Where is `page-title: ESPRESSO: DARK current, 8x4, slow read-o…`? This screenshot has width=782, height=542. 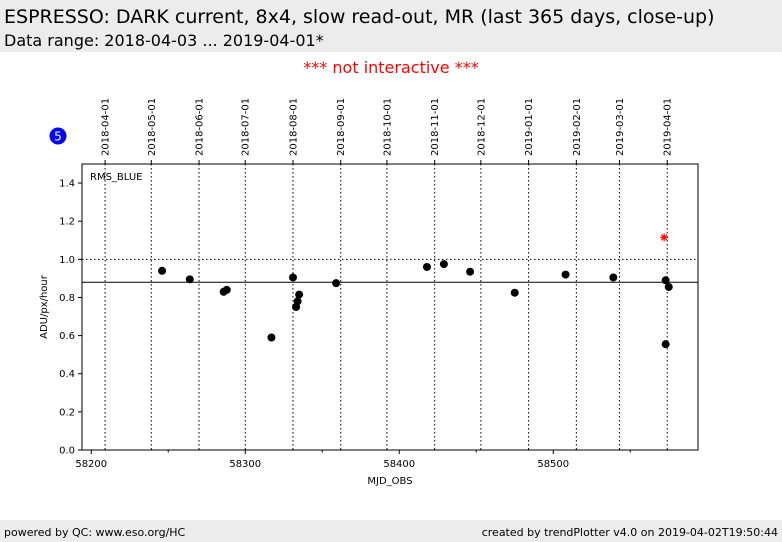 page-title: ESPRESSO: DARK current, 8x4, slow read-o… is located at coordinates (359, 17).